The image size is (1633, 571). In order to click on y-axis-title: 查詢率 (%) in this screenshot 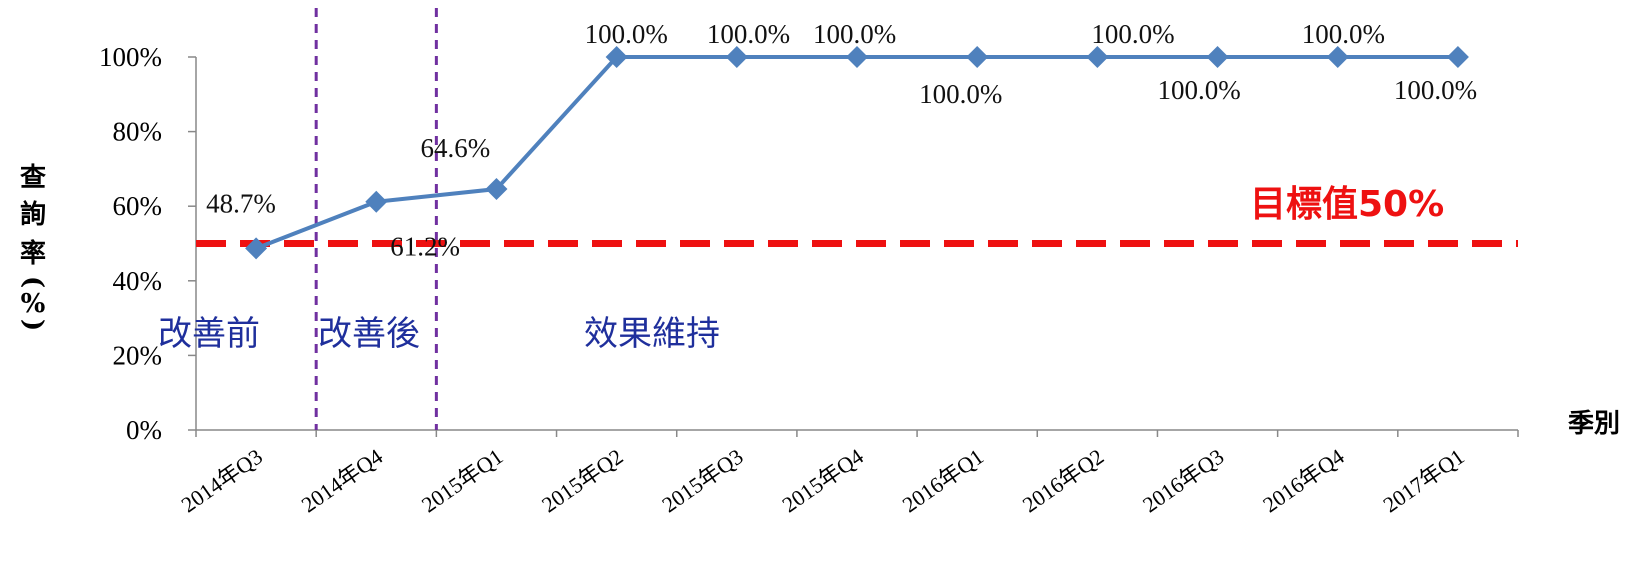, I will do `click(33, 247)`.